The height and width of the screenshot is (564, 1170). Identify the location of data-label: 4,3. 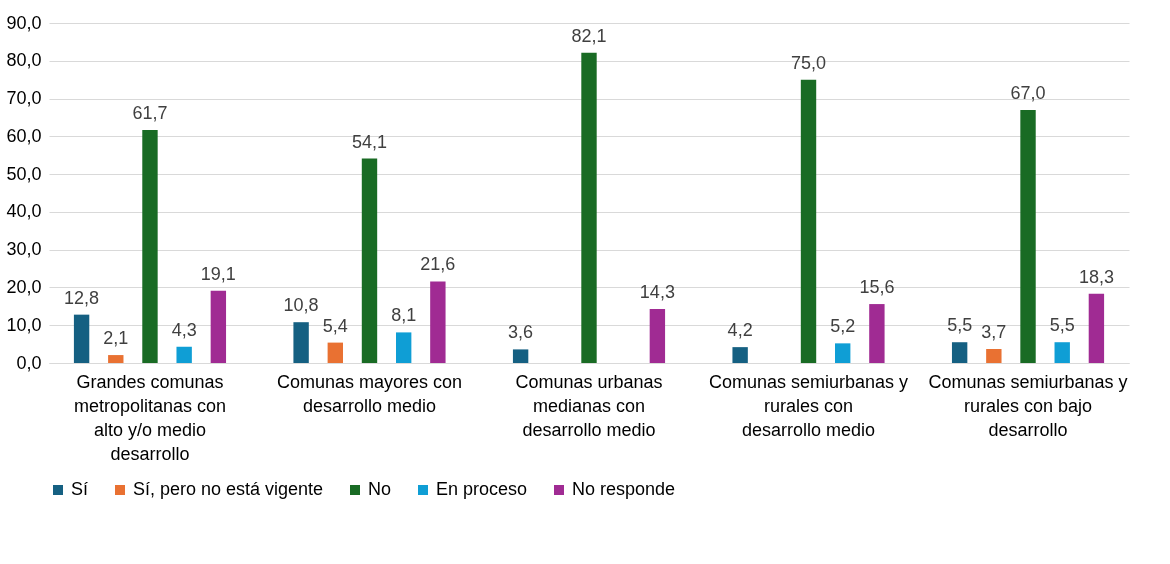
(184, 329).